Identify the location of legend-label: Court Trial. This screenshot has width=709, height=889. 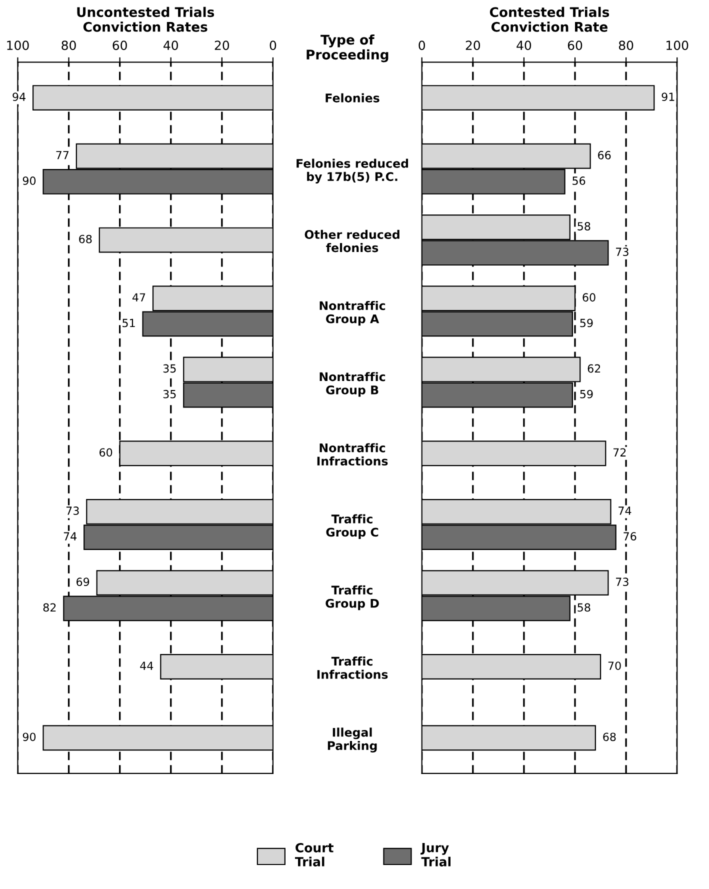
(314, 854).